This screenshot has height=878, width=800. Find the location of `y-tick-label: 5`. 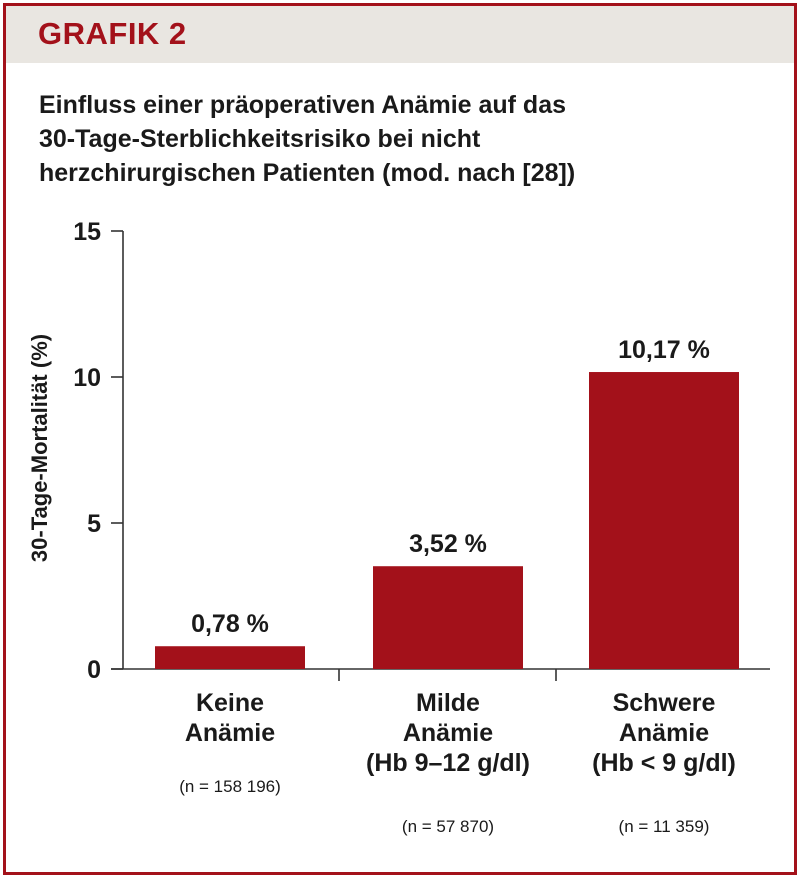

y-tick-label: 5 is located at coordinates (94, 524).